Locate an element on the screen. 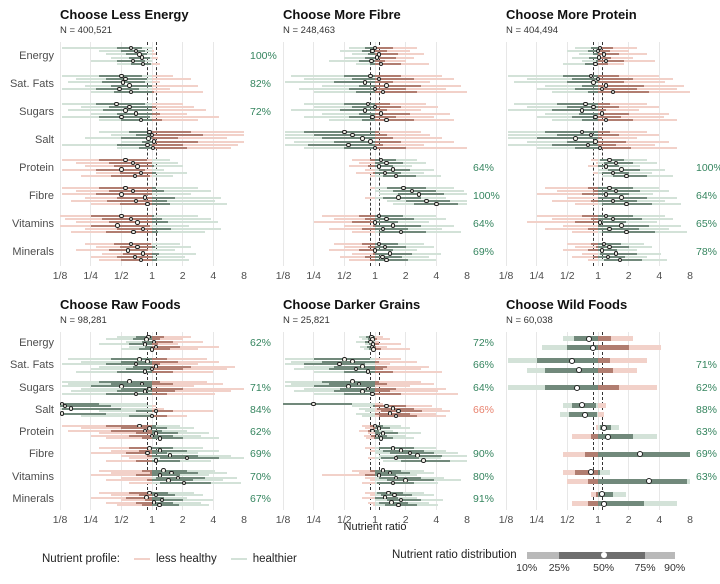 Image resolution: width=720 pixels, height=584 pixels. row-percentage: 71% is located at coordinates (707, 365).